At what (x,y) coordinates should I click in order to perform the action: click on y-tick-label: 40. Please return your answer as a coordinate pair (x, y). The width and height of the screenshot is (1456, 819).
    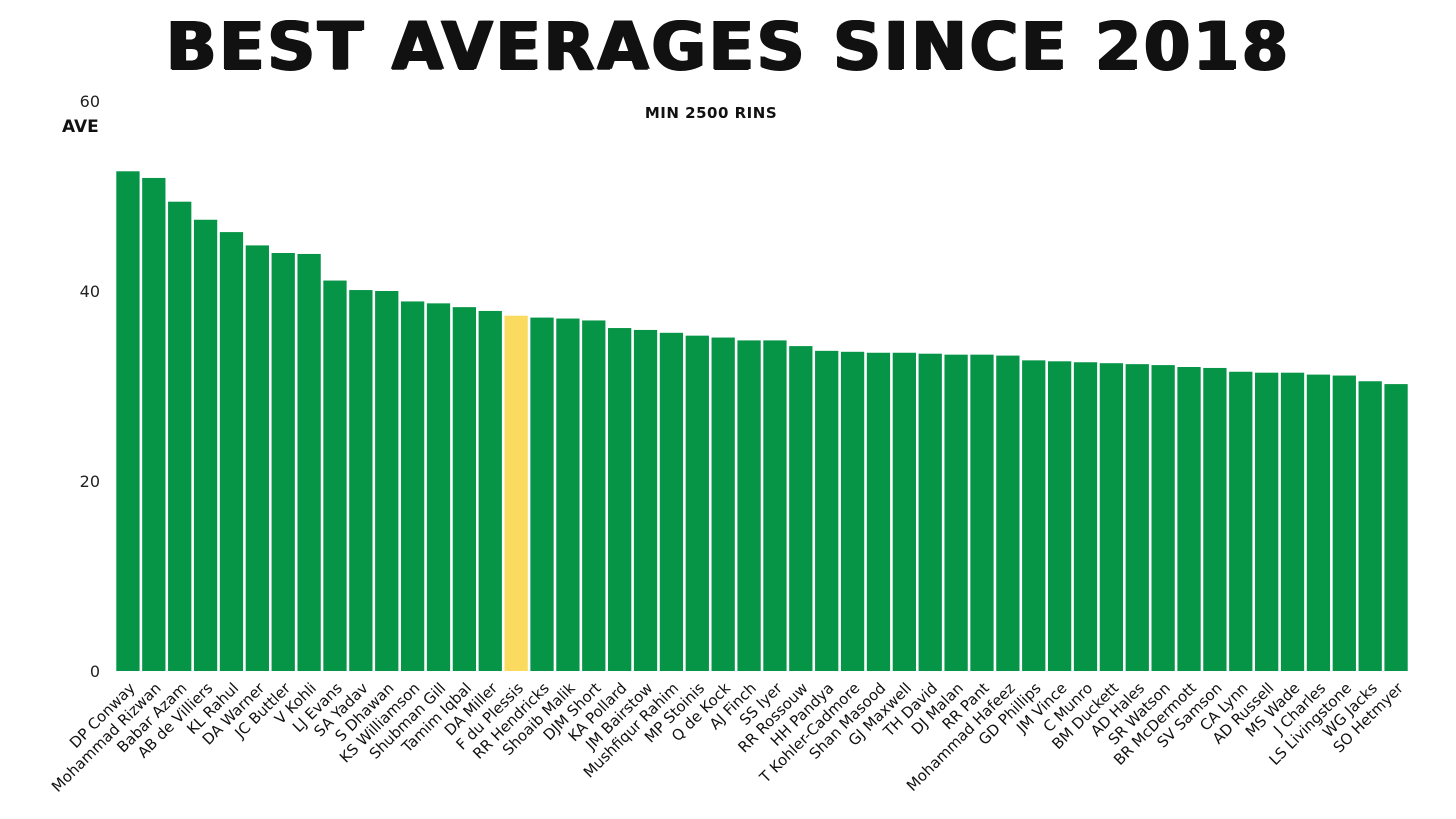
    Looking at the image, I should click on (90, 291).